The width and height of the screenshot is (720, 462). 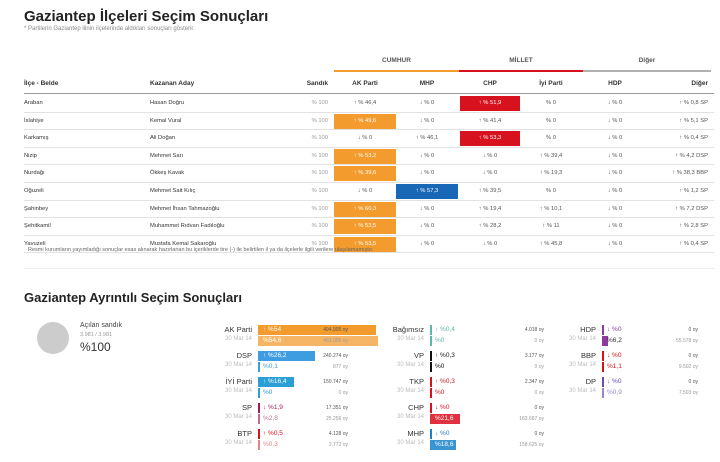 What do you see at coordinates (369, 268) in the screenshot?
I see `section-divider` at bounding box center [369, 268].